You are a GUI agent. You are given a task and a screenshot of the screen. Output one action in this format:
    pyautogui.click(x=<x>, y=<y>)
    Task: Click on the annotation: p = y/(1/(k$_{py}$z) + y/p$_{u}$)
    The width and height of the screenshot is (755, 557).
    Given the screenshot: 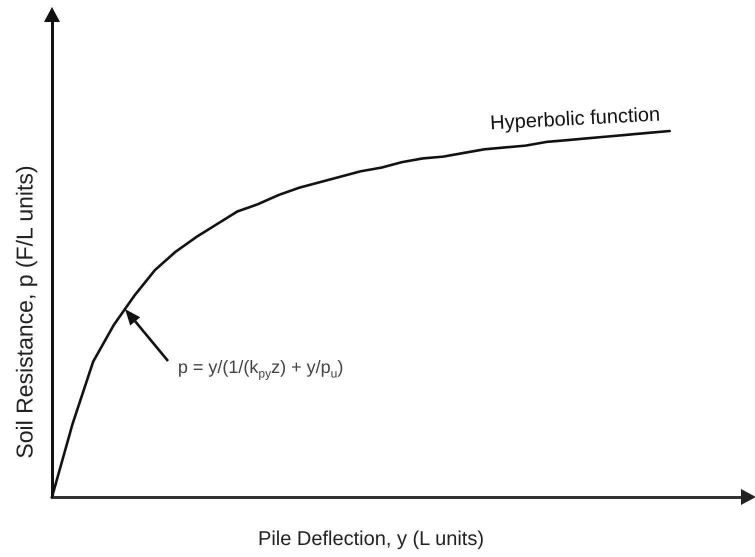 What is the action you would take?
    pyautogui.click(x=261, y=369)
    